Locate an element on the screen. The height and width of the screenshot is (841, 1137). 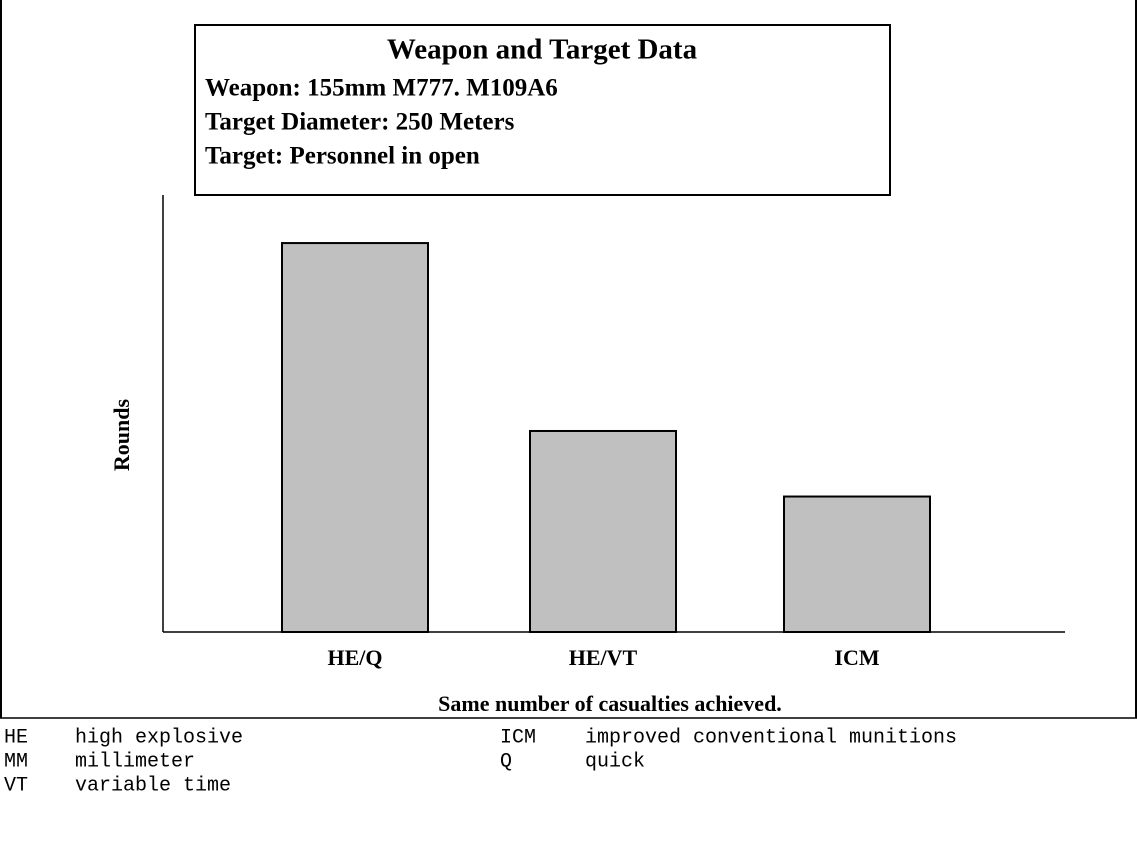
x-tick-label: HE/Q is located at coordinates (354, 657).